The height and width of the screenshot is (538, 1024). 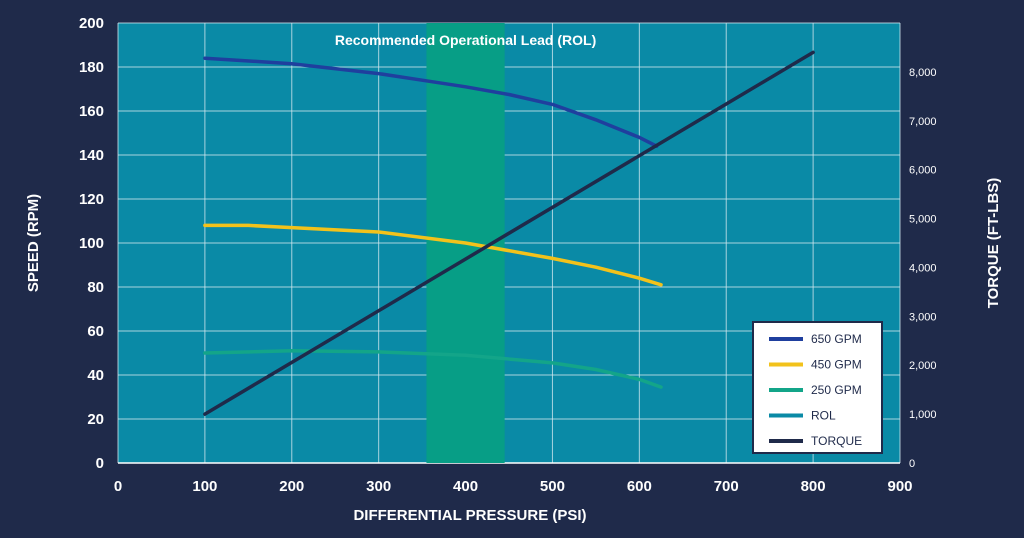 I want to click on y2-tick-label: 8,000, so click(x=923, y=73).